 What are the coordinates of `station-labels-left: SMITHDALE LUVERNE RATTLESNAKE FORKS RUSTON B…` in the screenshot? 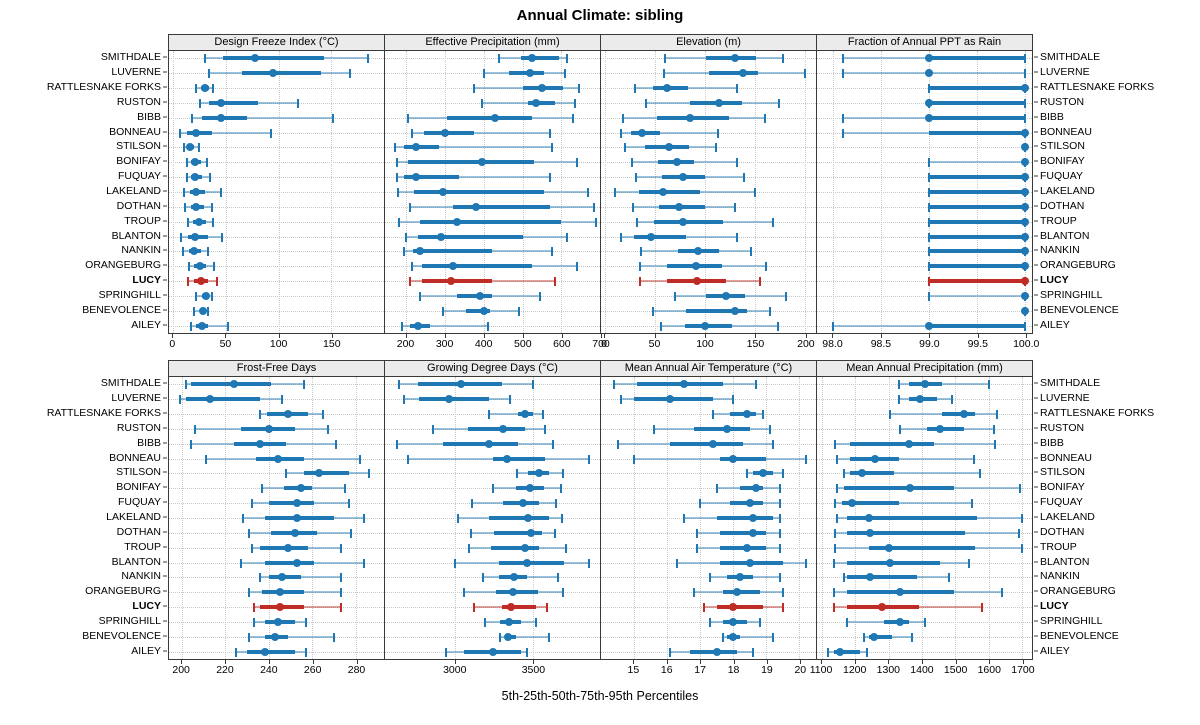 It's located at (84, 194).